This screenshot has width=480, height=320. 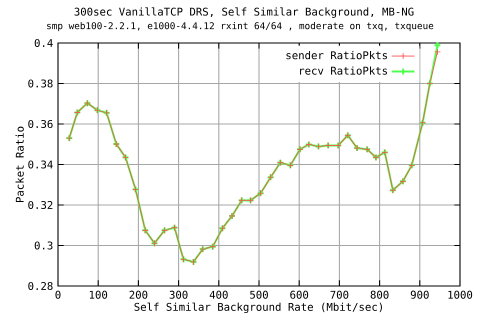 What do you see at coordinates (20, 164) in the screenshot?
I see `y-axis-title: Packet Ratio` at bounding box center [20, 164].